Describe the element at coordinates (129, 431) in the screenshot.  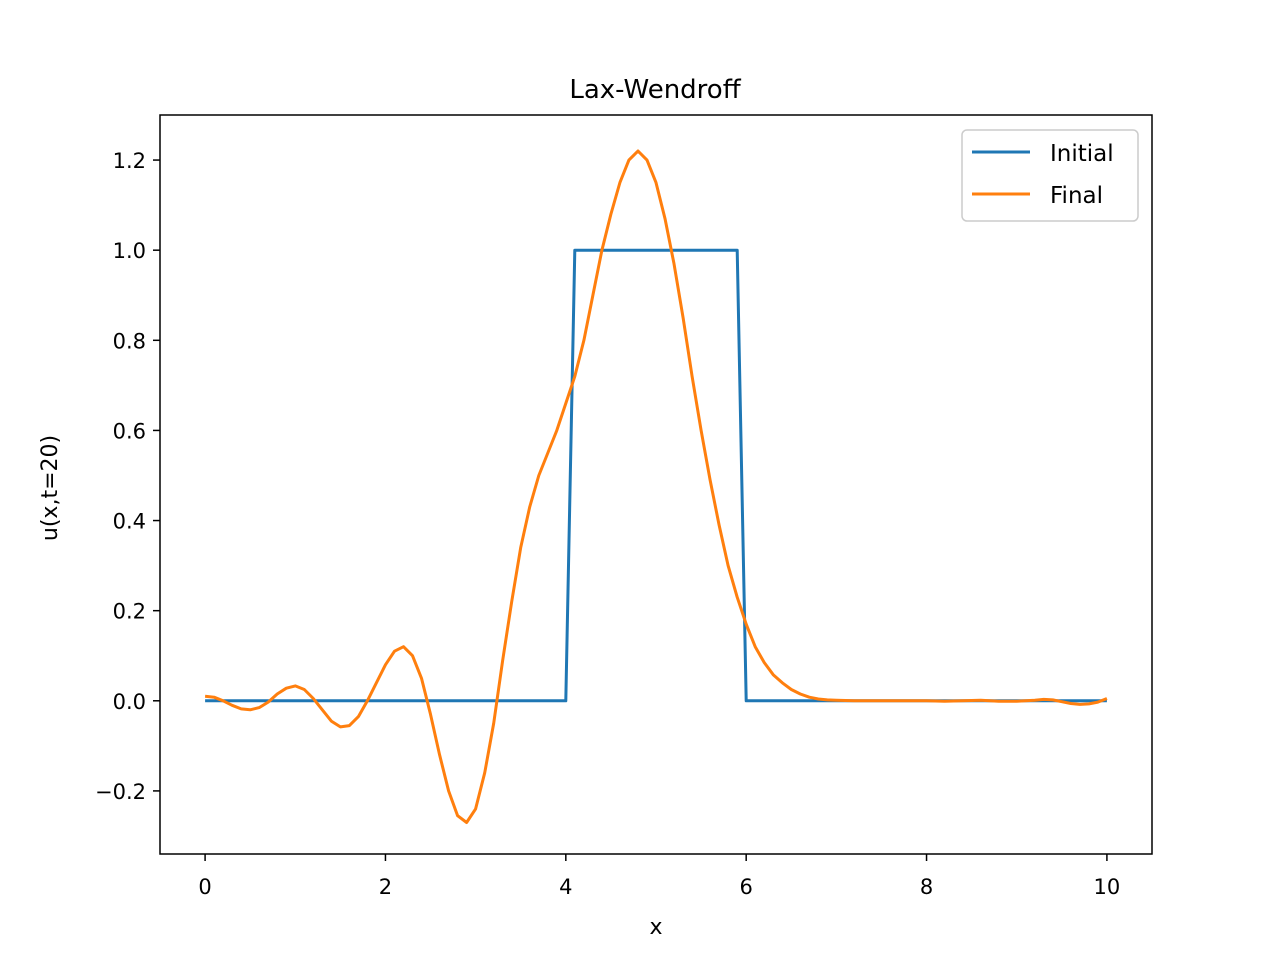
I see `y-tick-label: 0.6` at that location.